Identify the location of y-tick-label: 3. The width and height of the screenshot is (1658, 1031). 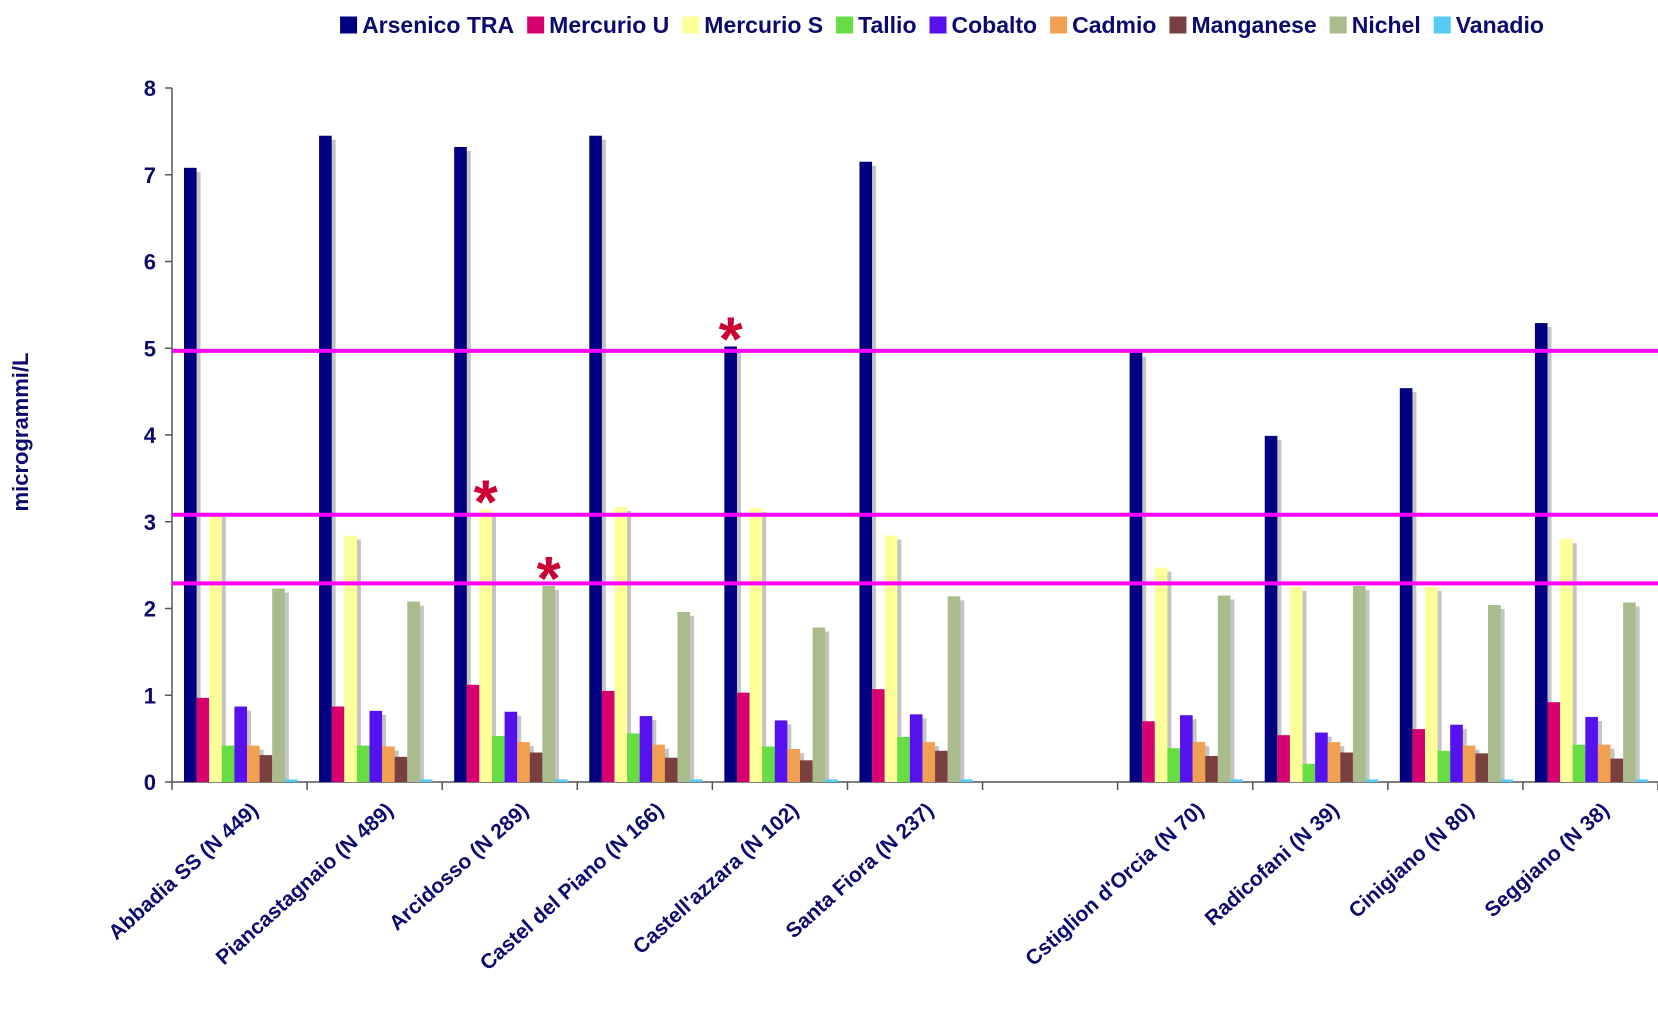
(150, 522).